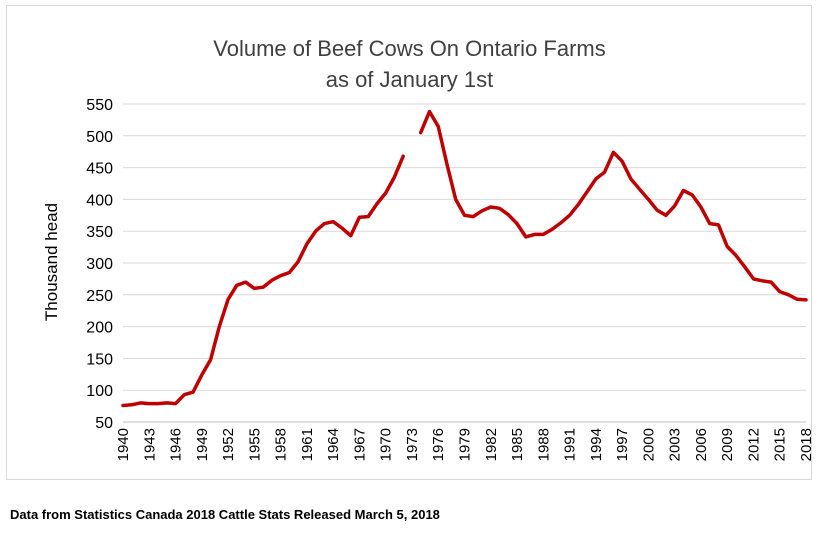  Describe the element at coordinates (543, 444) in the screenshot. I see `x-tick-label: 1988` at that location.